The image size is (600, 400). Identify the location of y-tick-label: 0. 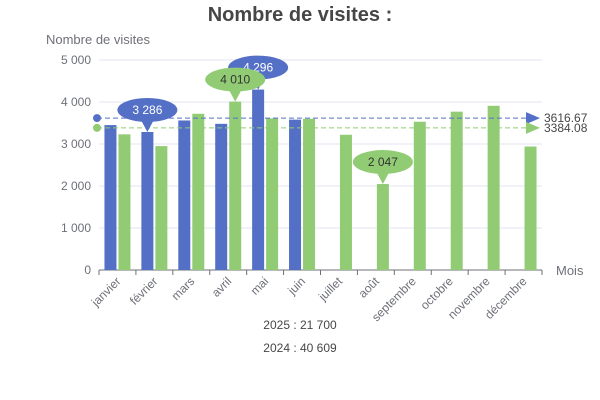
(87, 270).